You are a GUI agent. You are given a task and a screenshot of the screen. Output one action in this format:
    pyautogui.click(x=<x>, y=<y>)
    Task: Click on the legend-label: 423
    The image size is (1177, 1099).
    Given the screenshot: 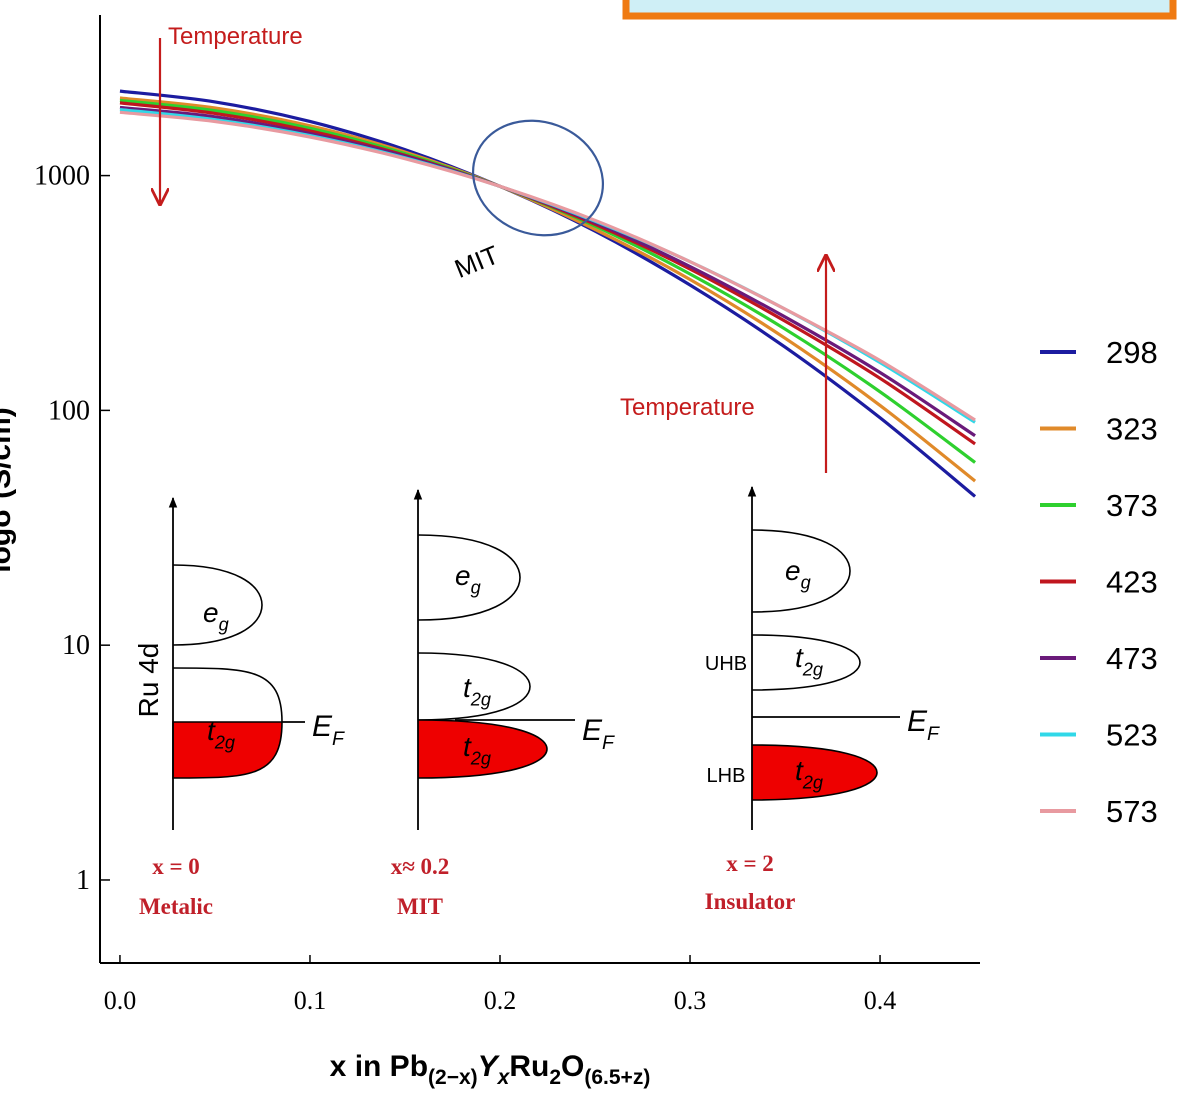 What is the action you would take?
    pyautogui.click(x=1132, y=582)
    